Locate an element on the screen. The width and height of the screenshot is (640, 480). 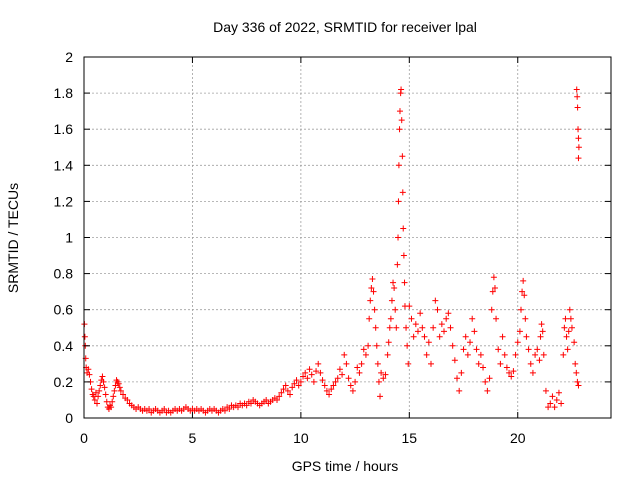
x-axis-label: GPS time / hours is located at coordinates (345, 466).